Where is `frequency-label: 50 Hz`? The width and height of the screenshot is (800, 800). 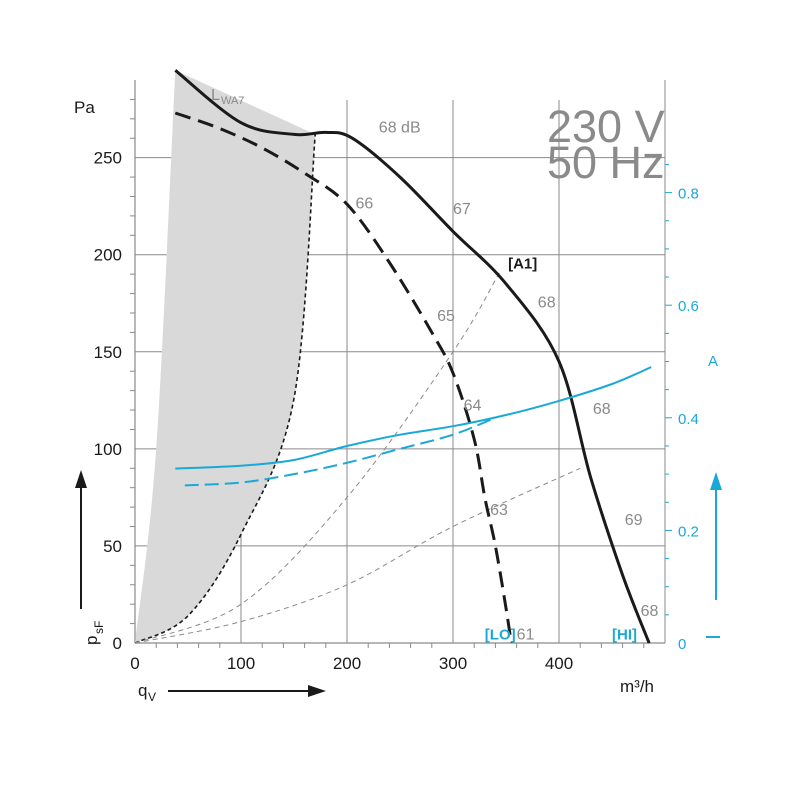 frequency-label: 50 Hz is located at coordinates (606, 162).